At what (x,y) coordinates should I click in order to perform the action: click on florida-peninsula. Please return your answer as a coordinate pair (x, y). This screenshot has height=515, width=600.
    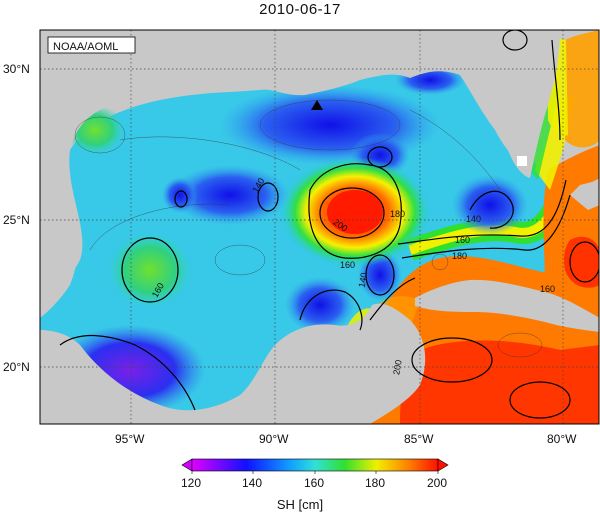
    Looking at the image, I should click on (522, 104).